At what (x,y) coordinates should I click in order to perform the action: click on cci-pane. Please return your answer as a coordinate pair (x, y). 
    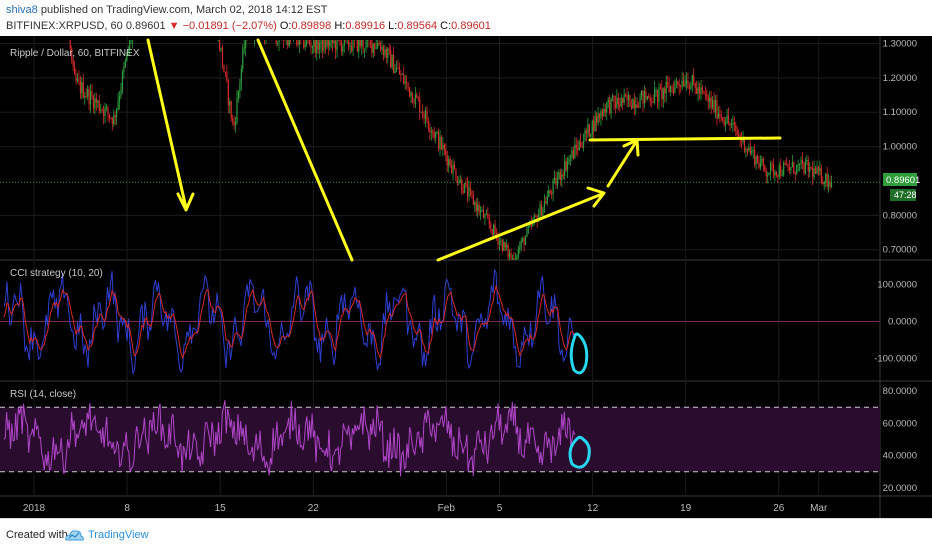
    Looking at the image, I should click on (296, 321).